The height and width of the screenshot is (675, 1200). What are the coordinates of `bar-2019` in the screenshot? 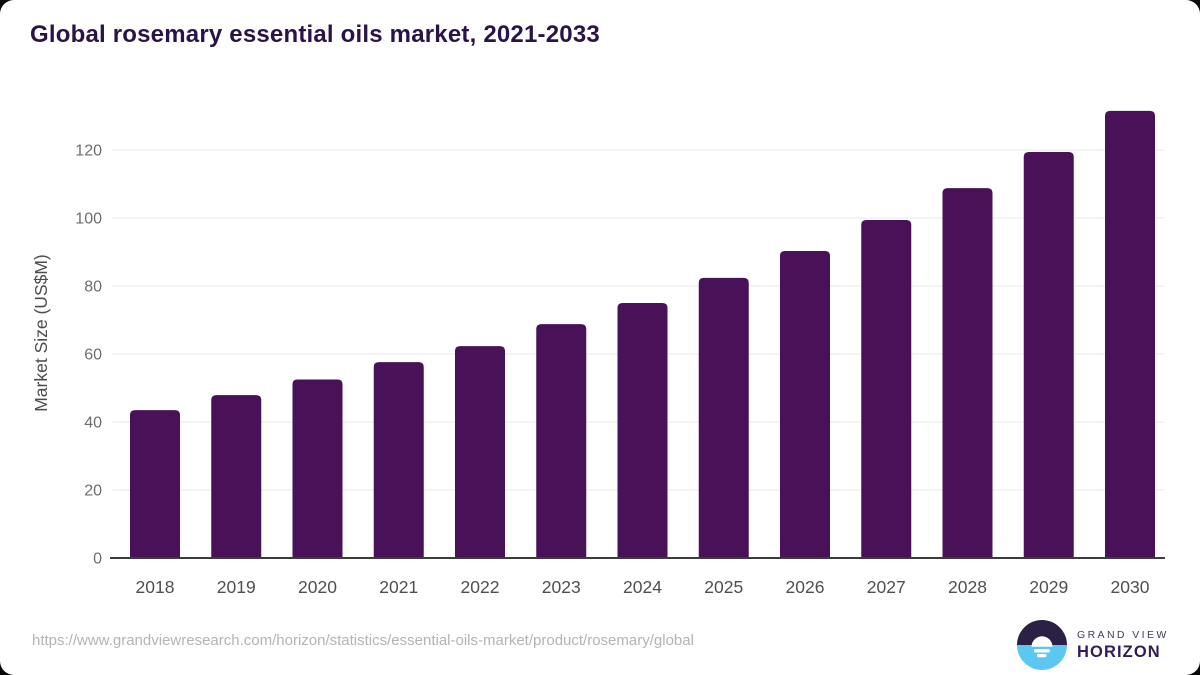 It's located at (236, 476).